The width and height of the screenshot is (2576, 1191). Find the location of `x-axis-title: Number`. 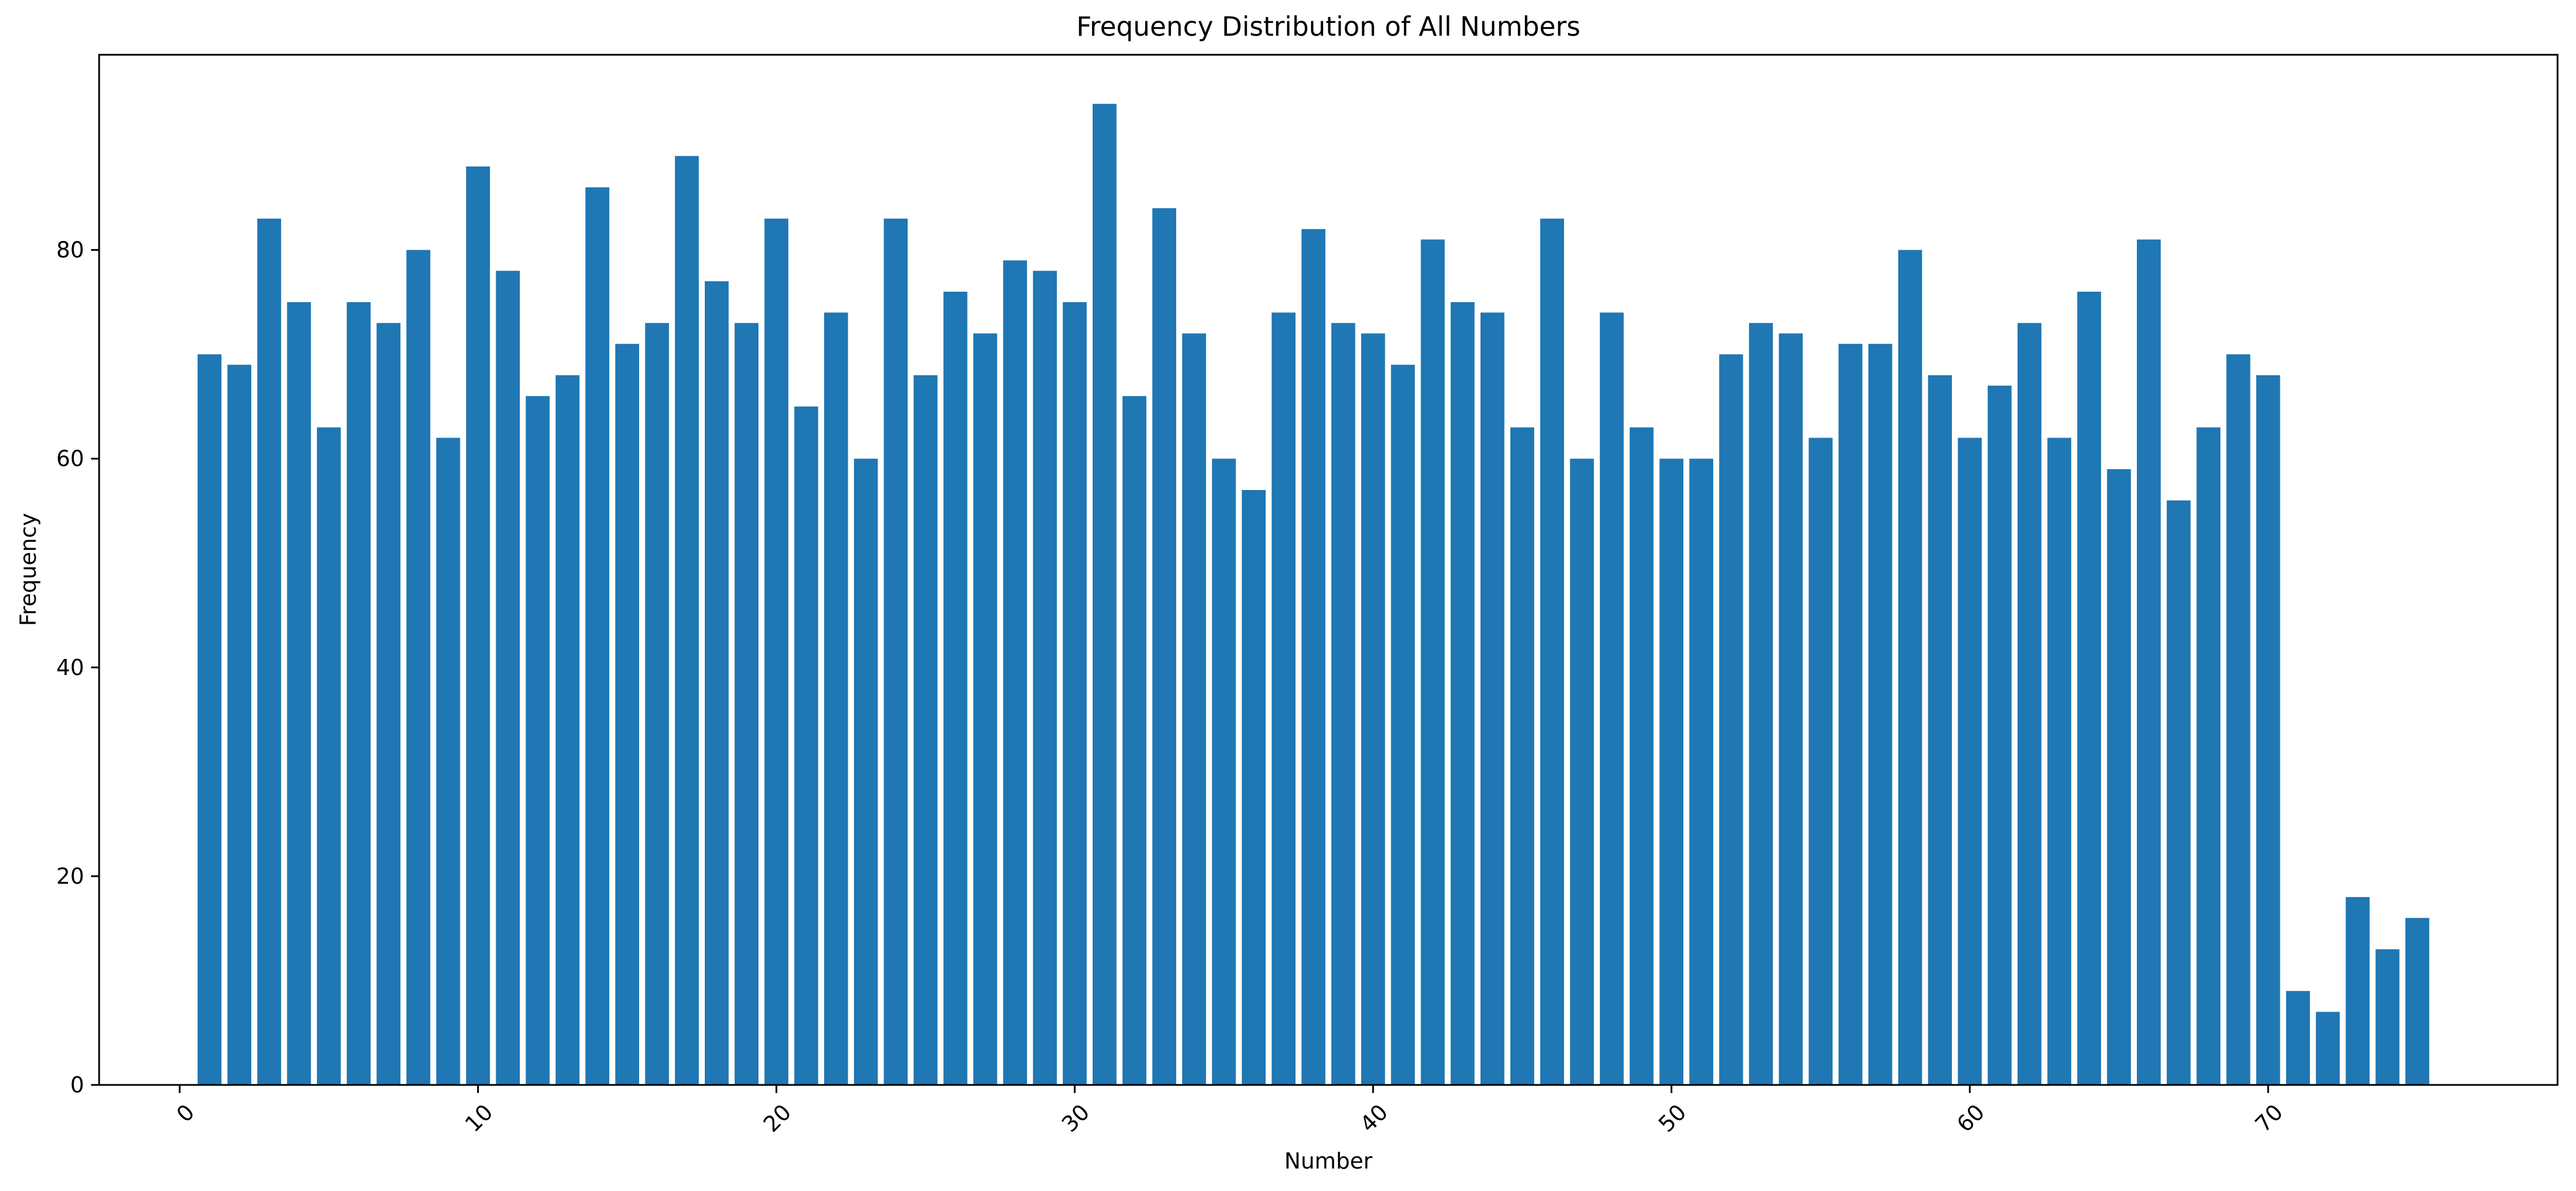

x-axis-title: Number is located at coordinates (1329, 1161).